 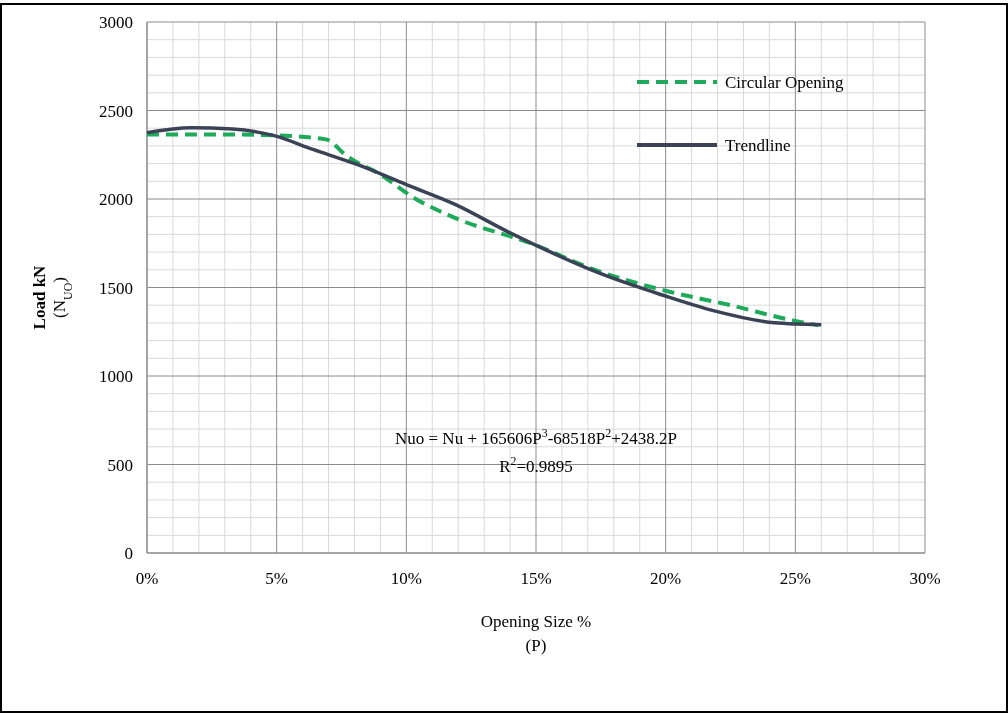 I want to click on x-tick-label: 15%, so click(x=536, y=578).